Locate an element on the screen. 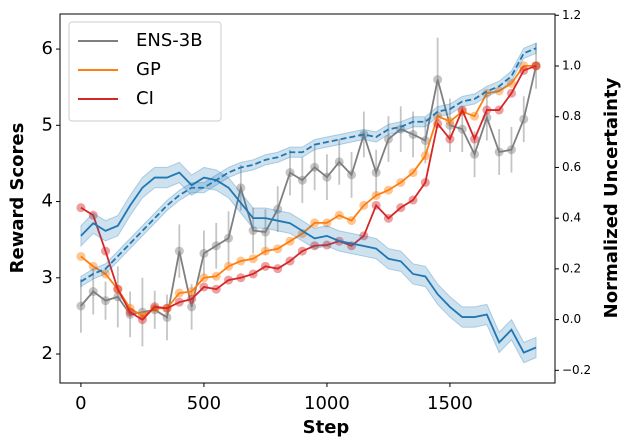  y2-tick-label: 1.0 is located at coordinates (571, 65).